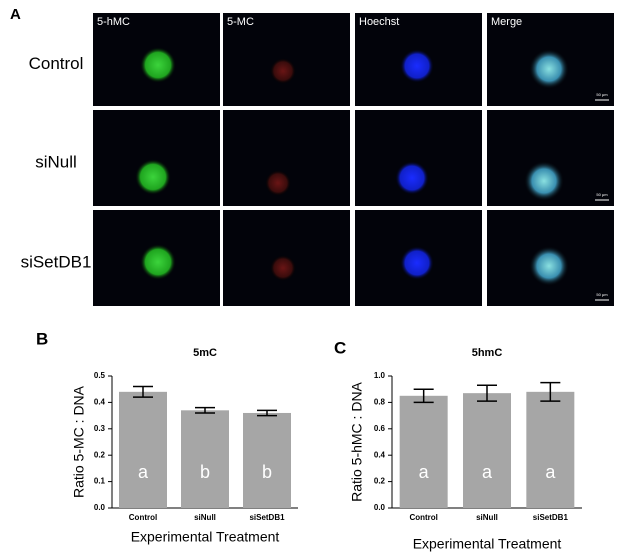 Image resolution: width=621 pixels, height=559 pixels. I want to click on column-label: 5-hMC, so click(113, 22).